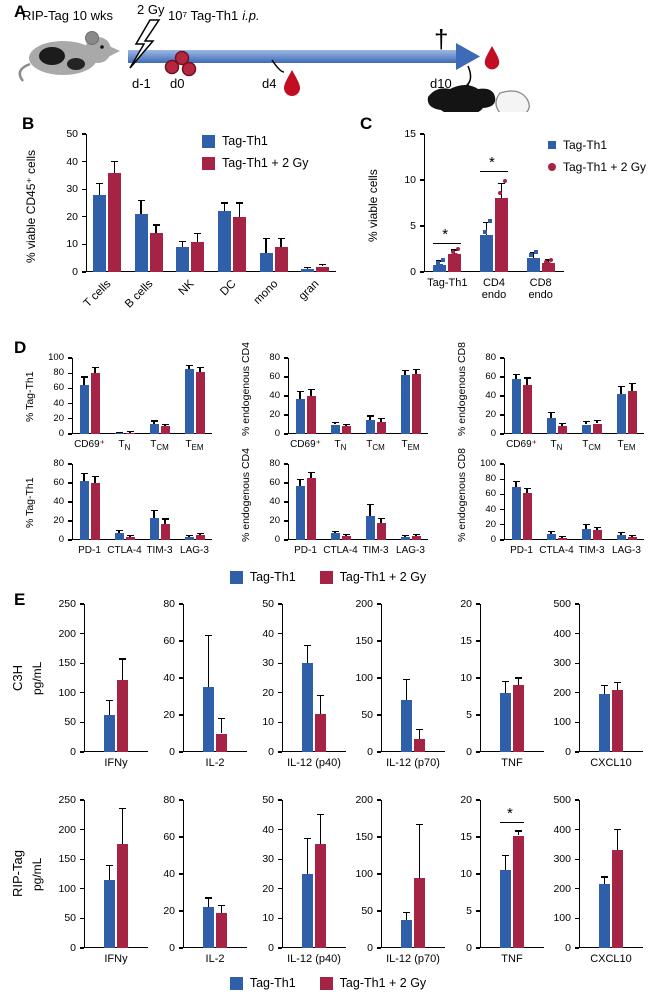  What do you see at coordinates (17, 678) in the screenshot?
I see `row-label: C3H` at bounding box center [17, 678].